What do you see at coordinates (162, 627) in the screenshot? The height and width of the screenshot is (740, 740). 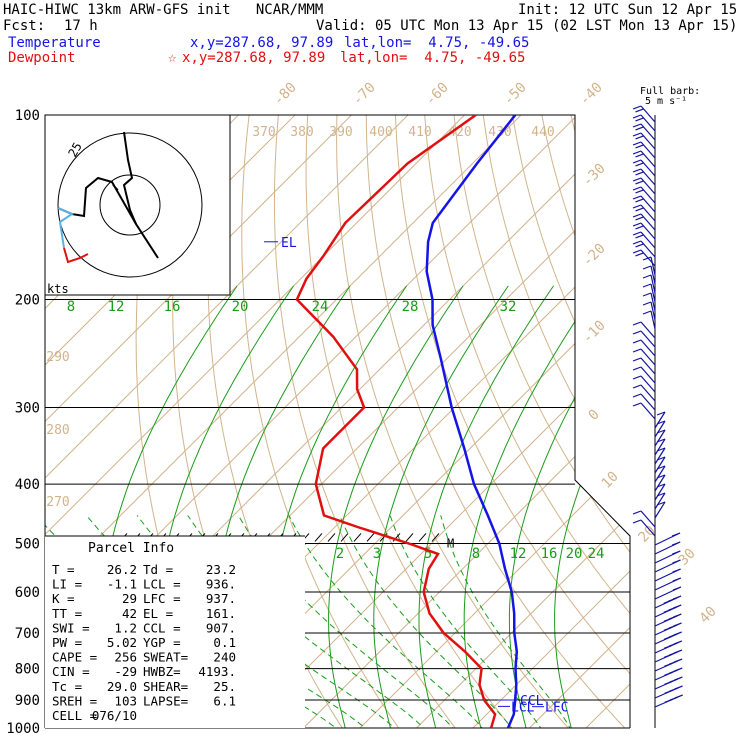 I see `parcel-field-name: CCL =` at bounding box center [162, 627].